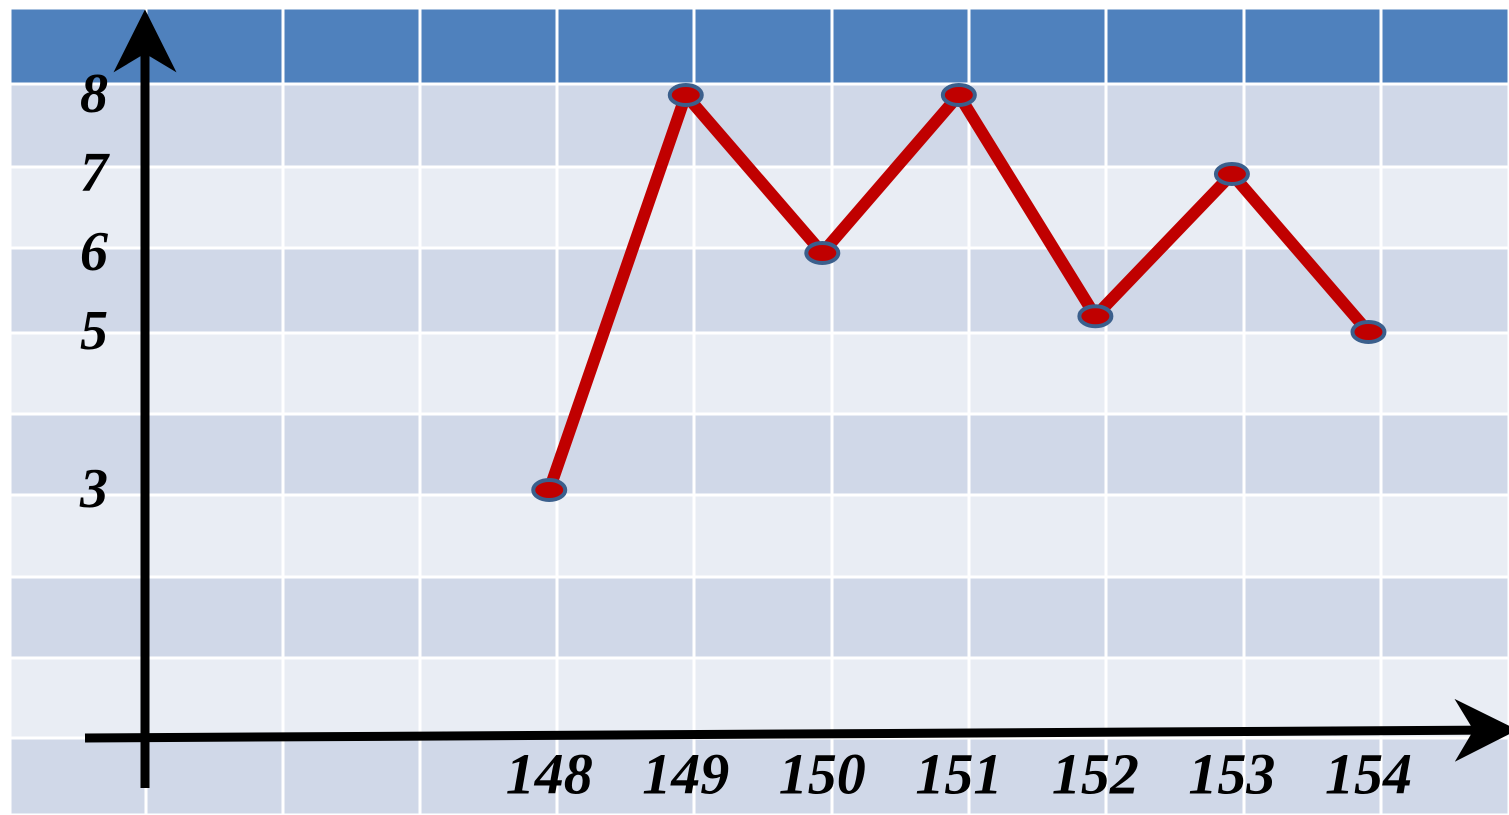  Describe the element at coordinates (94, 331) in the screenshot. I see `y-tick-label: 5` at that location.